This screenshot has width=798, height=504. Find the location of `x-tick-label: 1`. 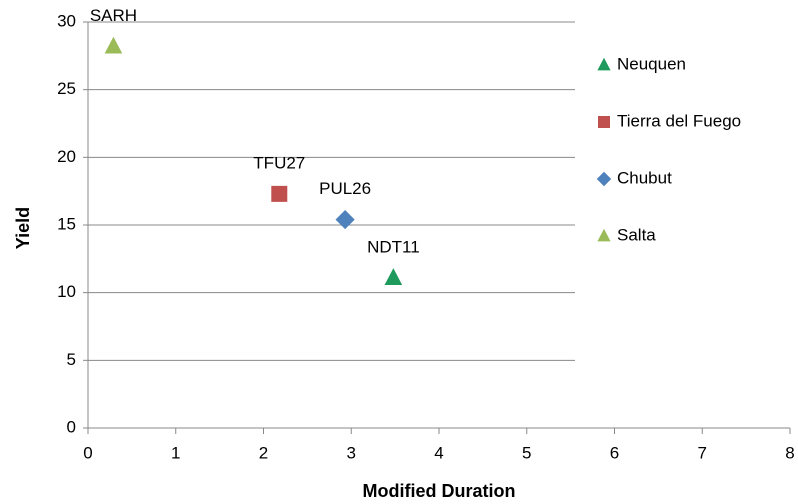

x-tick-label: 1 is located at coordinates (175, 452).